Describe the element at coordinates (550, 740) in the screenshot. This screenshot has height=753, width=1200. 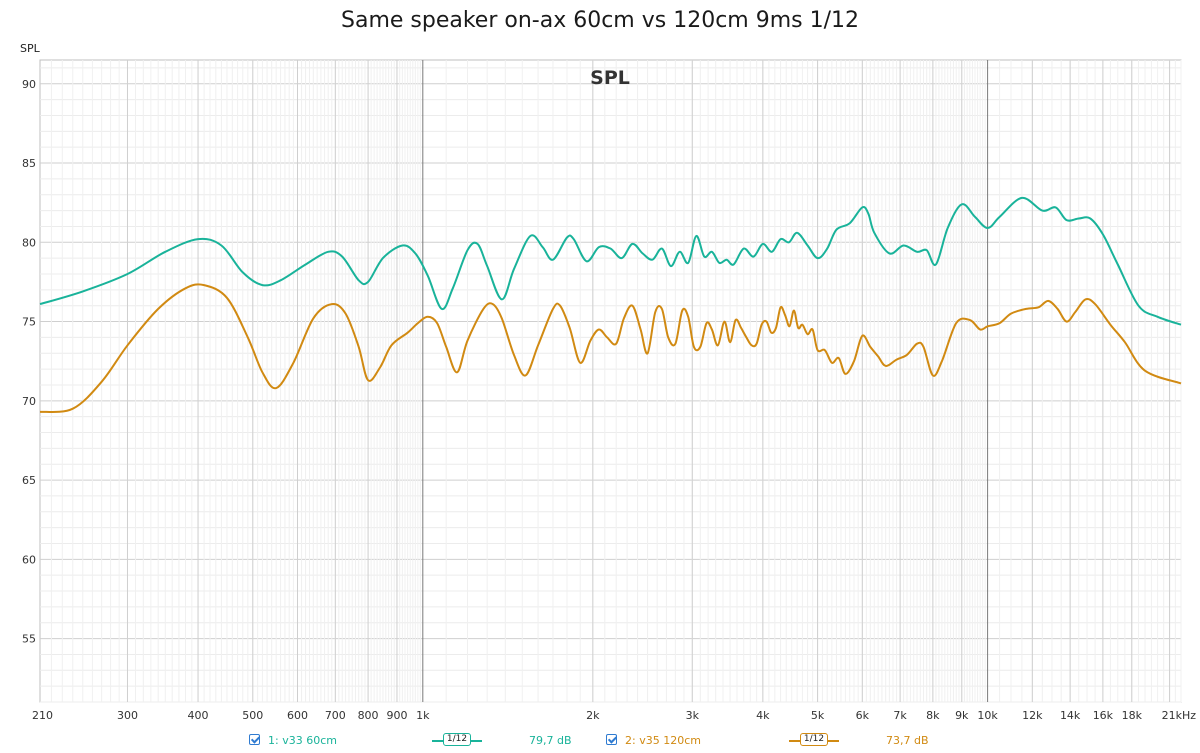
I see `series-1-level: 79,7 dB` at that location.